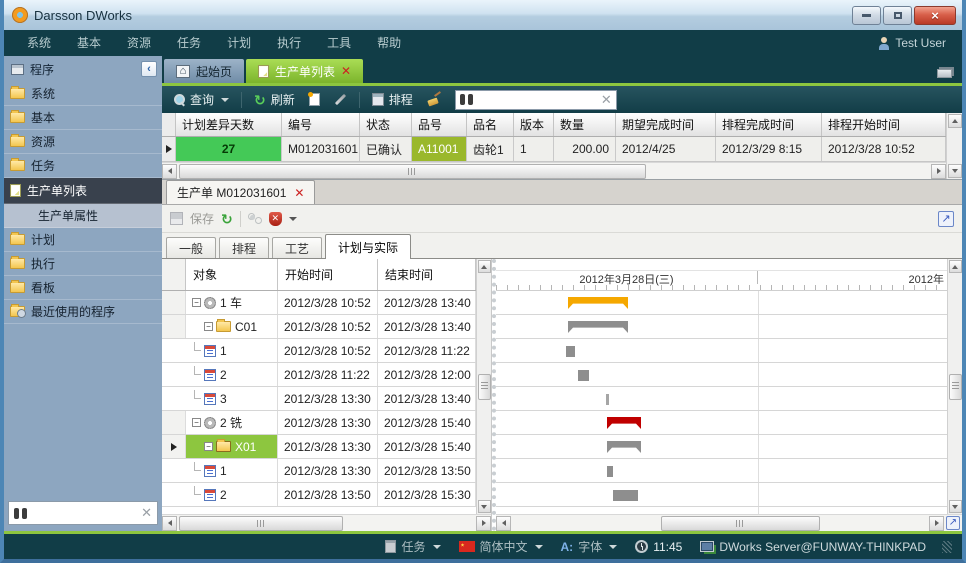 Image resolution: width=966 pixels, height=563 pixels. What do you see at coordinates (319, 351) in the screenshot?
I see `tree-row: 1 2012/3/28 10:52 2012/3/28 11:22` at bounding box center [319, 351].